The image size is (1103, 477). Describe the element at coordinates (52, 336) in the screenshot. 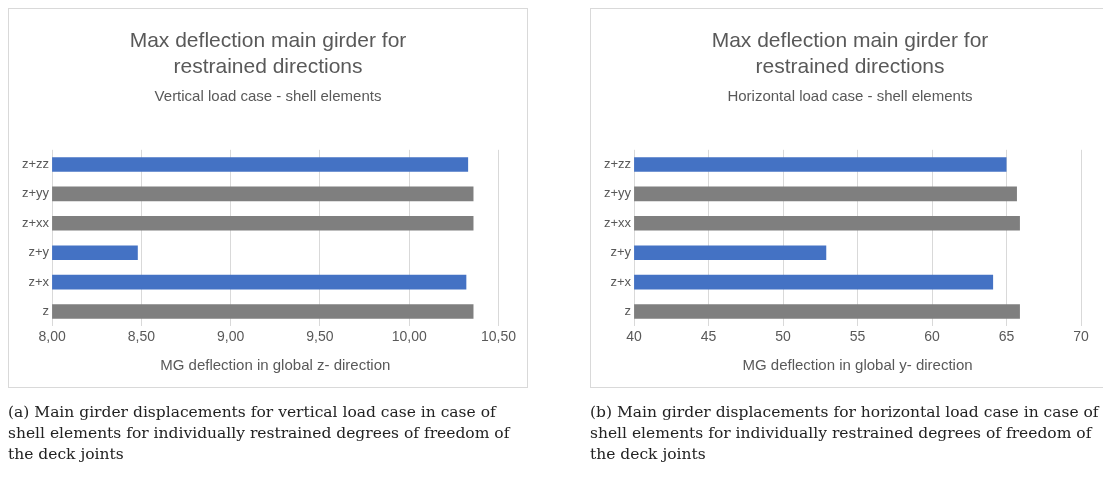

I see `x-tick-label: 8,00` at that location.